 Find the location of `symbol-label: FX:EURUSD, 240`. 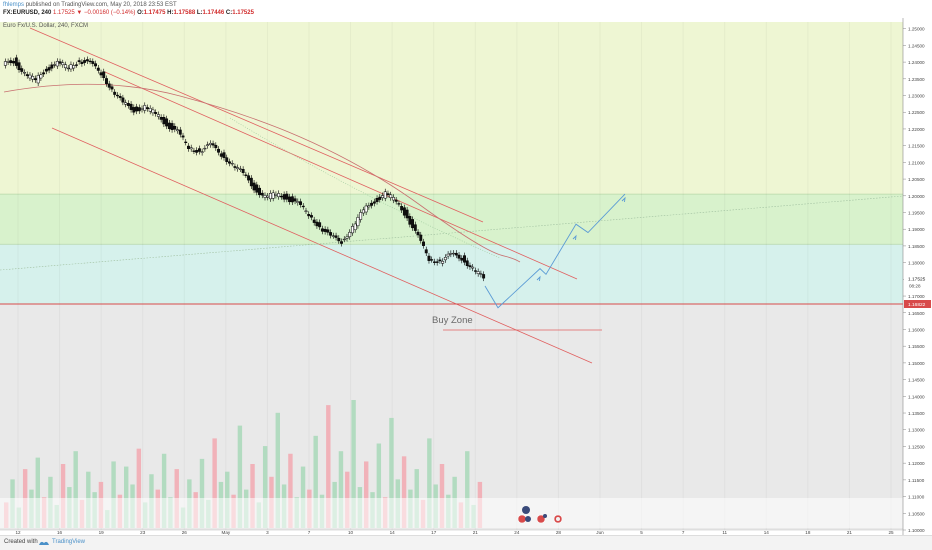

symbol-label: FX:EURUSD, 240 is located at coordinates (27, 13).